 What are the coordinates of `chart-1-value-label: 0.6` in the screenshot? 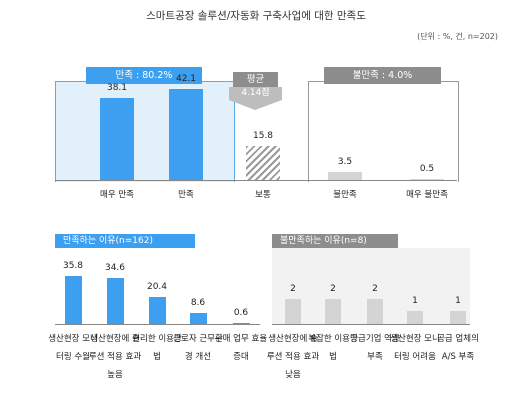 It's located at (241, 313).